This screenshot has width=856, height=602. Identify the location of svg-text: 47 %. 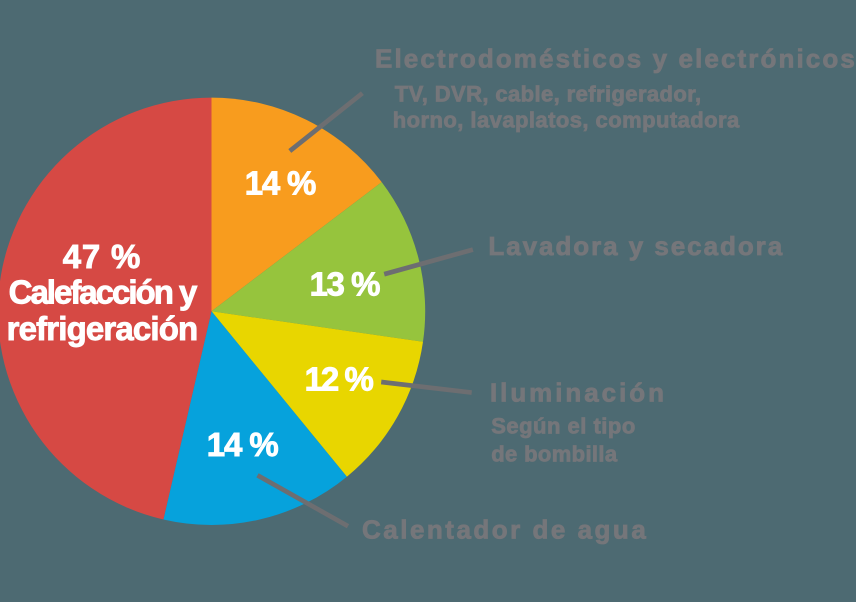
(102, 256).